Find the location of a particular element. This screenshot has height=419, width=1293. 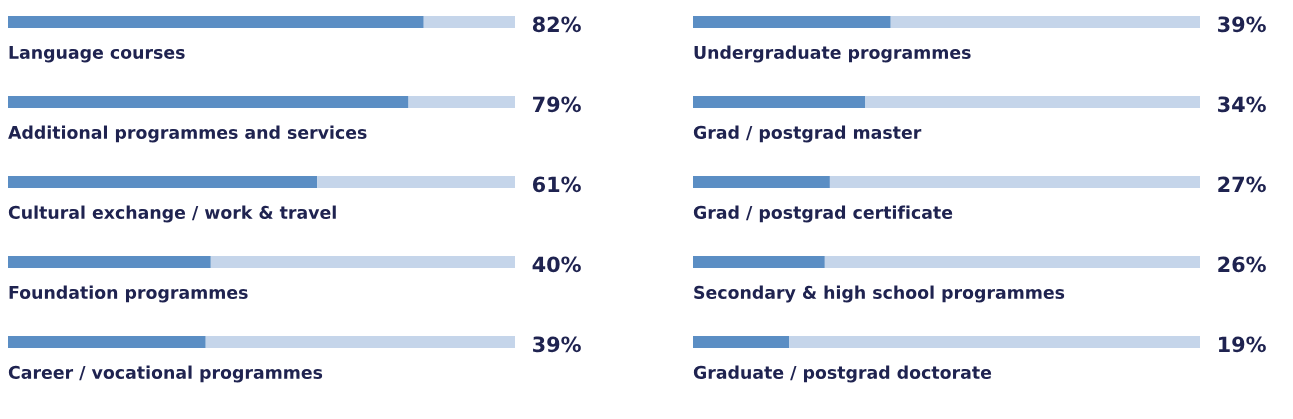

y-tick-label: Cultural exchange / work & travel is located at coordinates (172, 214).